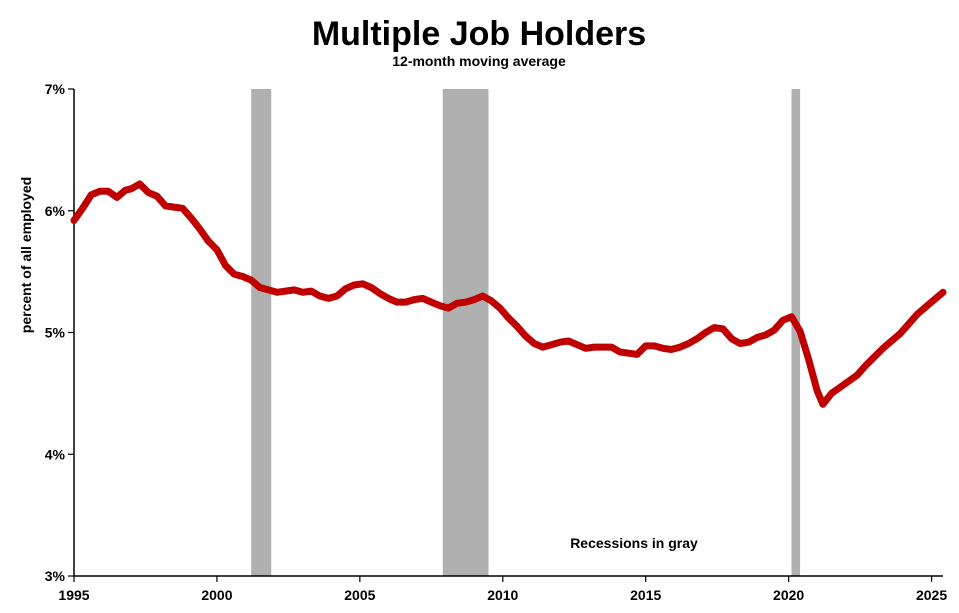 This screenshot has width=959, height=613. I want to click on x-tick-label: 2025, so click(931, 595).